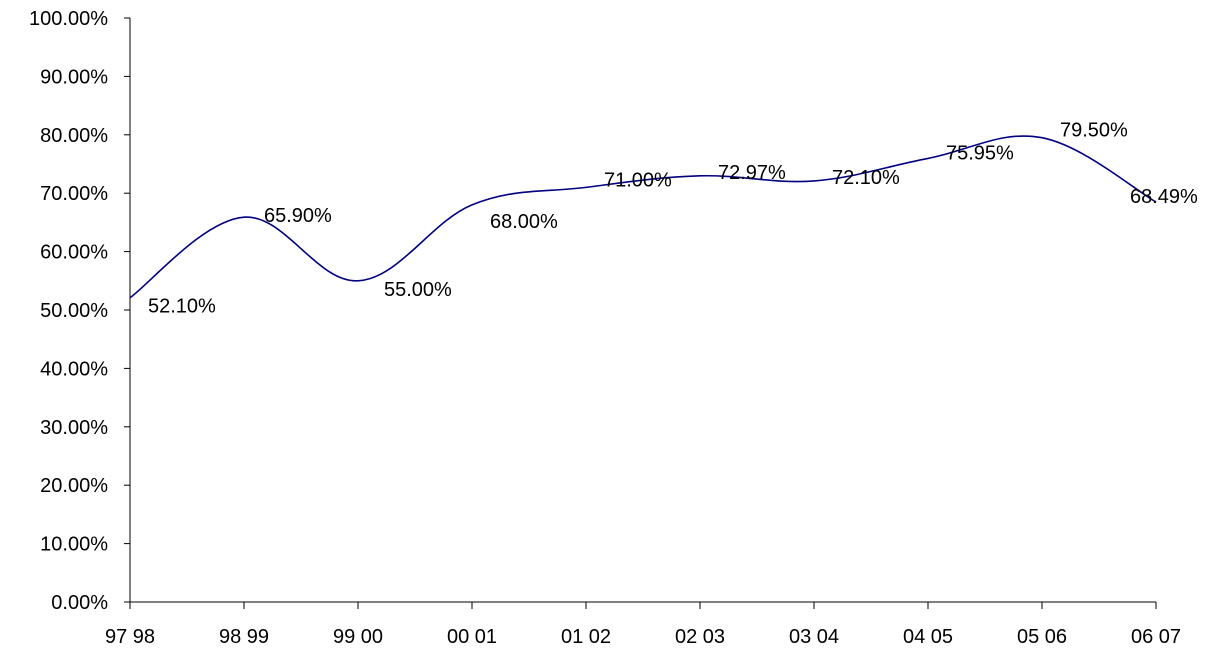 This screenshot has width=1220, height=653. What do you see at coordinates (1042, 637) in the screenshot?
I see `x-tick-label: 05 06` at bounding box center [1042, 637].